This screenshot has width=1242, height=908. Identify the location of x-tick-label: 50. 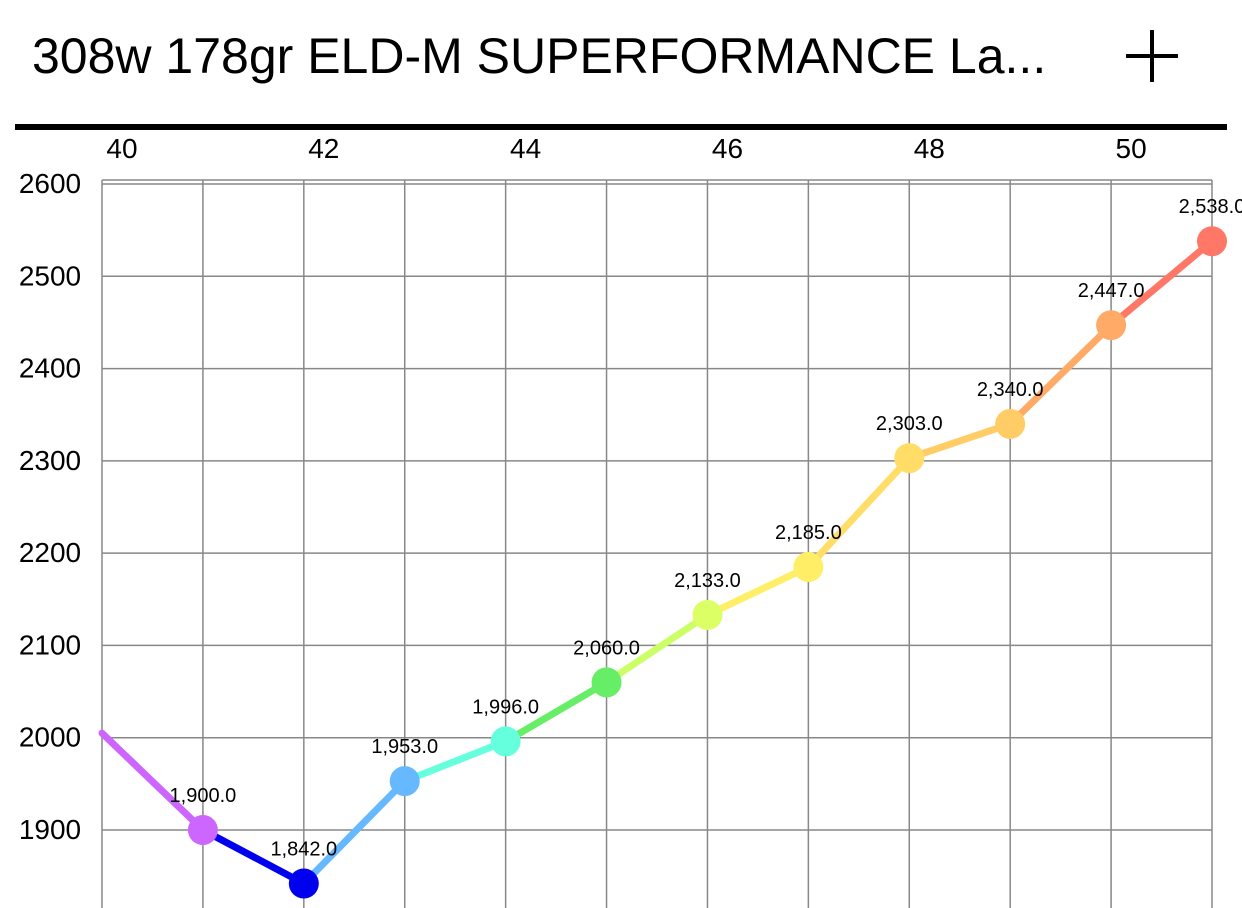
(1131, 148).